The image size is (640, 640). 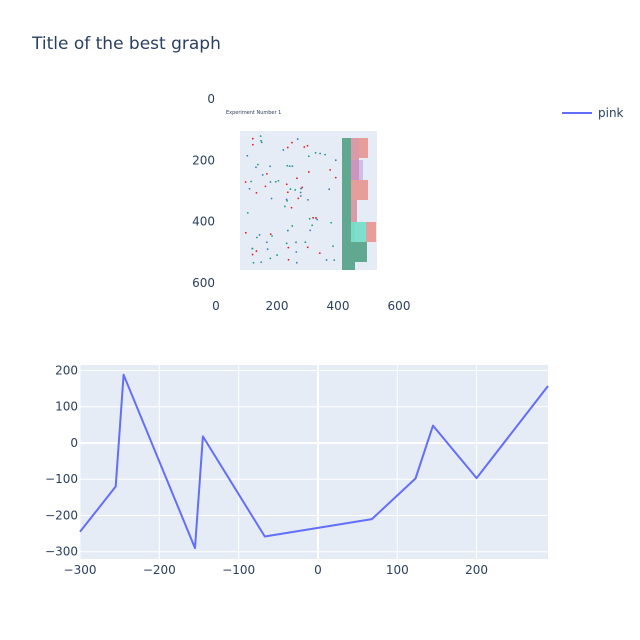 I want to click on legend-line-icon, so click(x=577, y=113).